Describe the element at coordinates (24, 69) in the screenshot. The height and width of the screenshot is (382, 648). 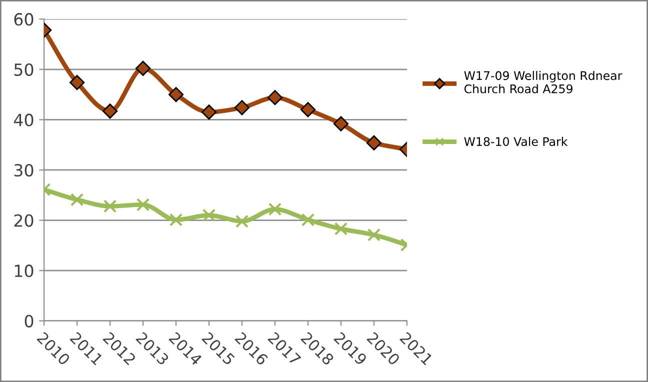
I see `y-tick-label: 50` at that location.